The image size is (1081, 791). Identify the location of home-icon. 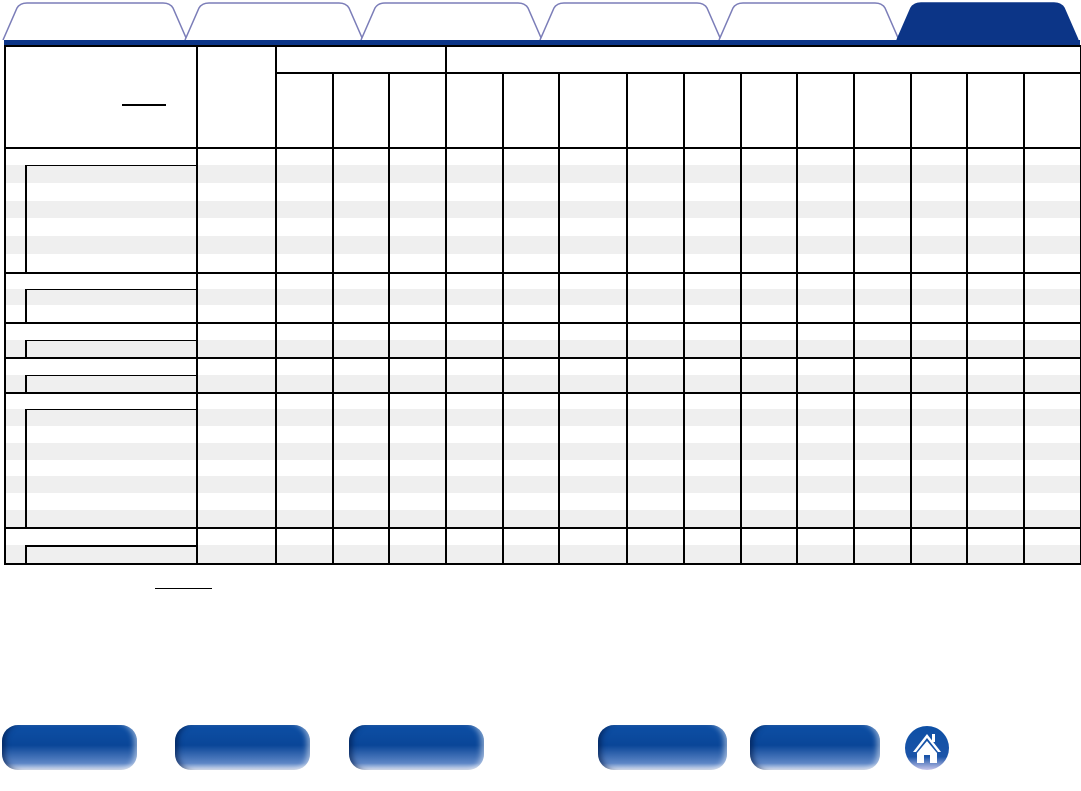
(927, 748).